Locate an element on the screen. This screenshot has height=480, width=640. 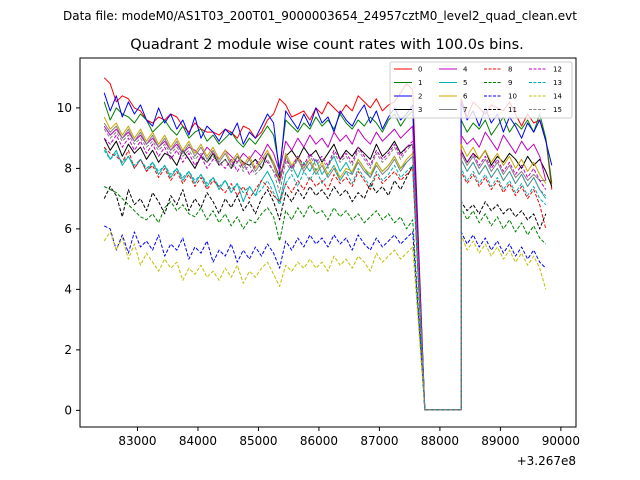
legend-label-5: 5 is located at coordinates (465, 83).